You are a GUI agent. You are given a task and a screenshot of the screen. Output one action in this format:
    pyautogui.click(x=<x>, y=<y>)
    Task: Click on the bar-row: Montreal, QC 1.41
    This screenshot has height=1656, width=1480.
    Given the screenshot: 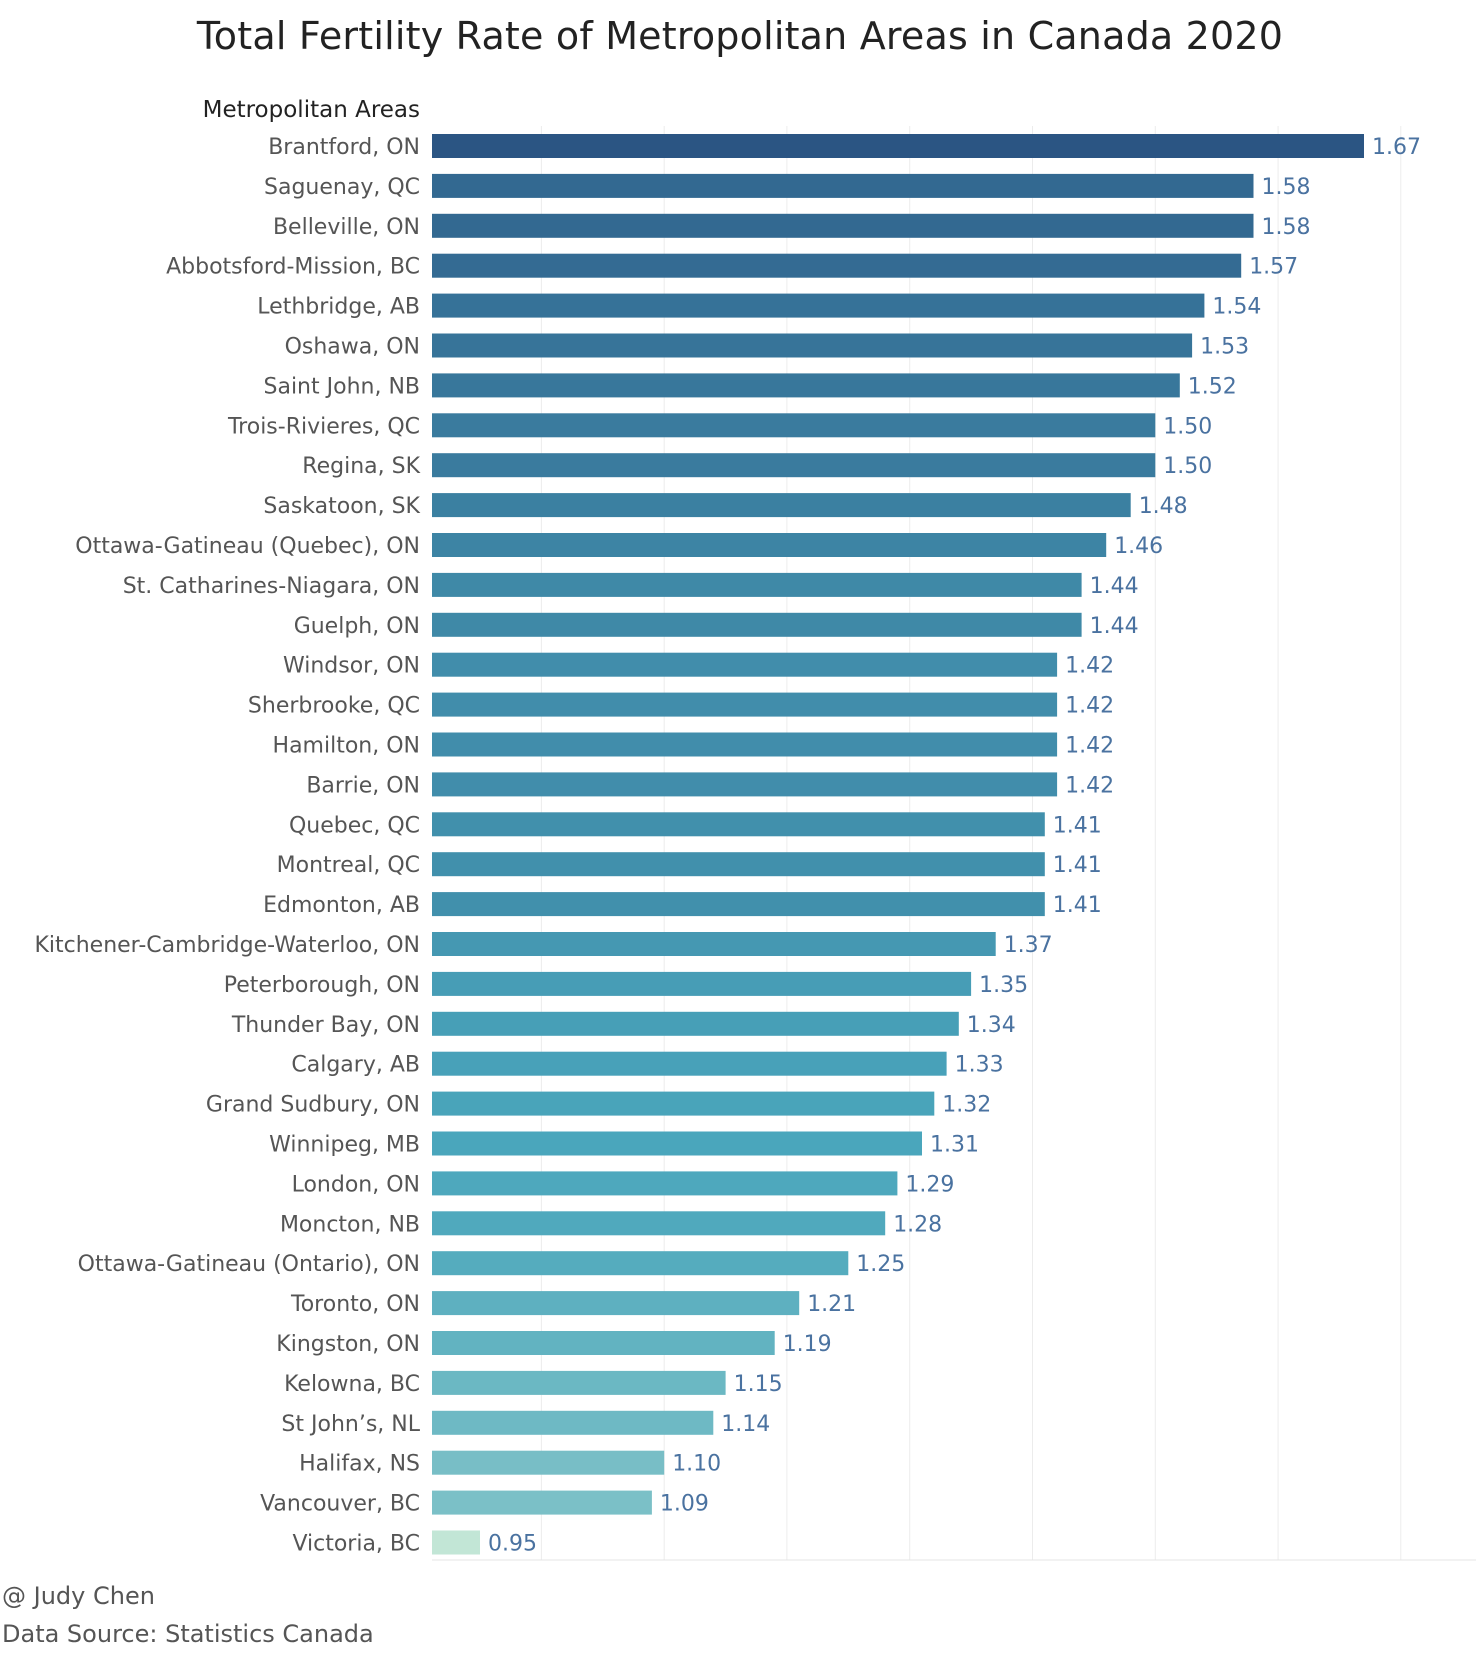 What is the action you would take?
    pyautogui.click(x=689, y=865)
    